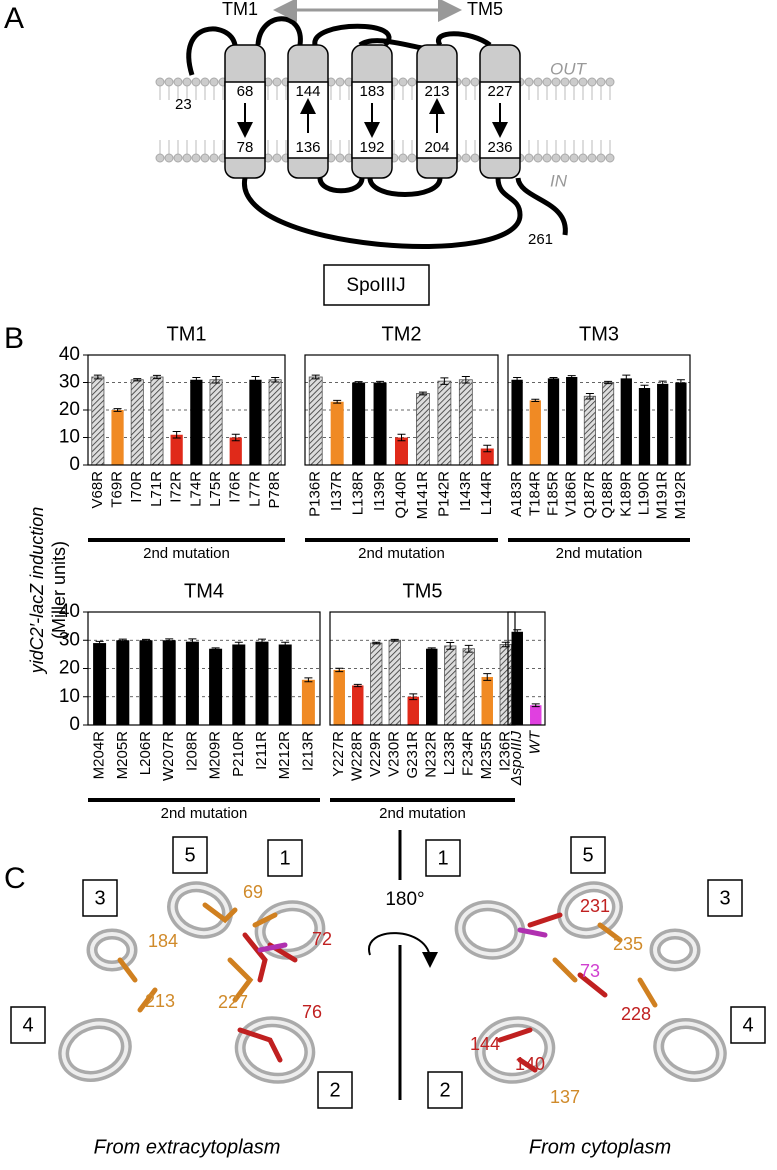  What do you see at coordinates (261, 750) in the screenshot?
I see `x-tick-label: I211R` at bounding box center [261, 750].